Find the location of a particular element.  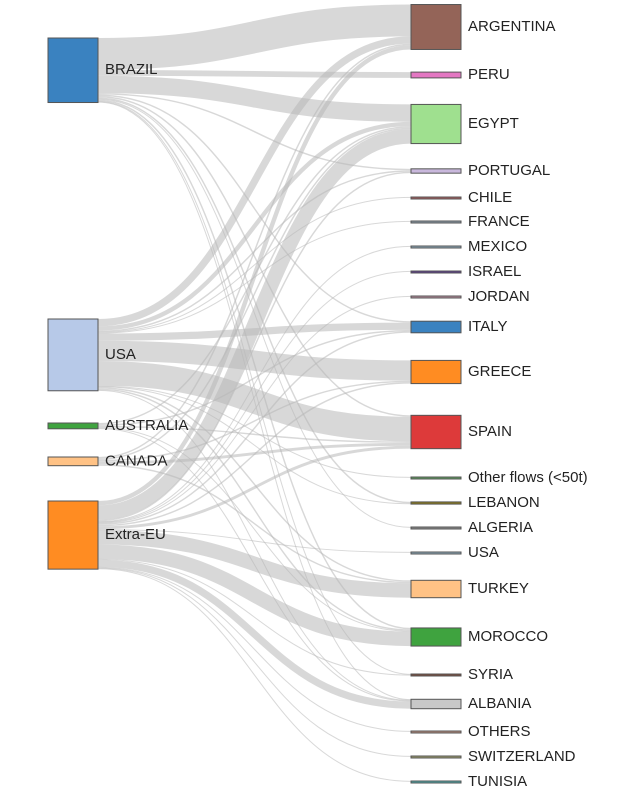

node-target-other-flows-50t is located at coordinates (436, 478).